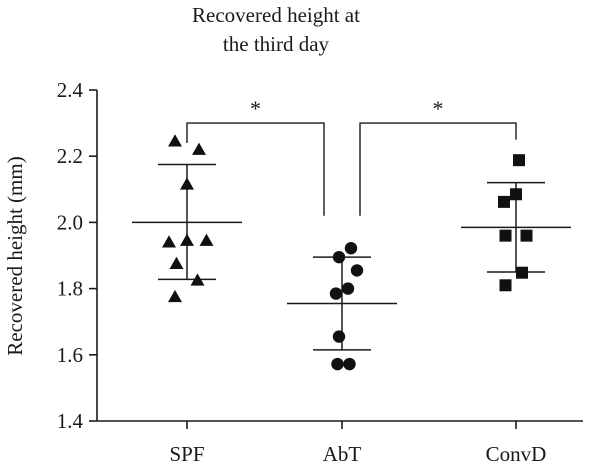  What do you see at coordinates (70, 289) in the screenshot?
I see `y-tick-label: 1.8` at bounding box center [70, 289].